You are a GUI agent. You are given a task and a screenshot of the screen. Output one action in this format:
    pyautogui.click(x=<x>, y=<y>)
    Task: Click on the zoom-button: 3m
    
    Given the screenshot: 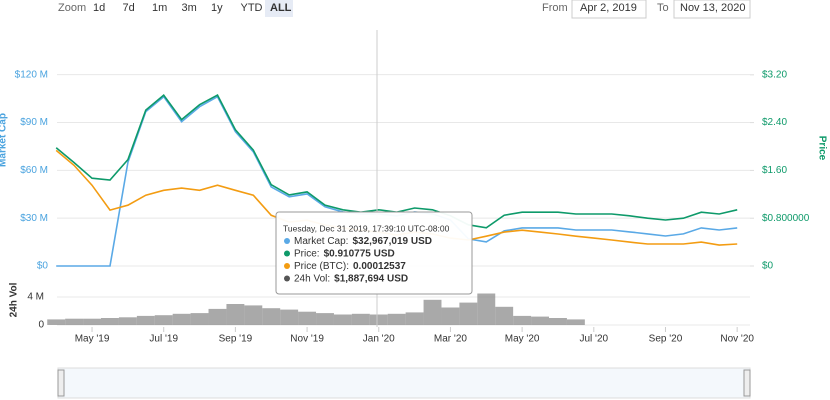 What is the action you would take?
    pyautogui.click(x=189, y=8)
    